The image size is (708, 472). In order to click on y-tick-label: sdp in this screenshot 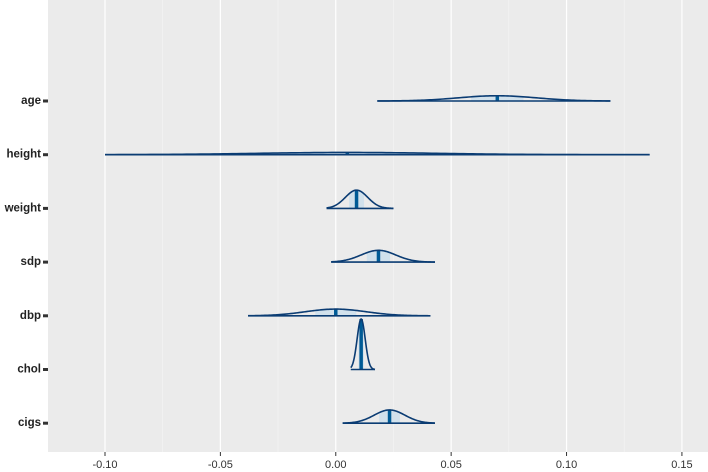, I will do `click(31, 262)`.